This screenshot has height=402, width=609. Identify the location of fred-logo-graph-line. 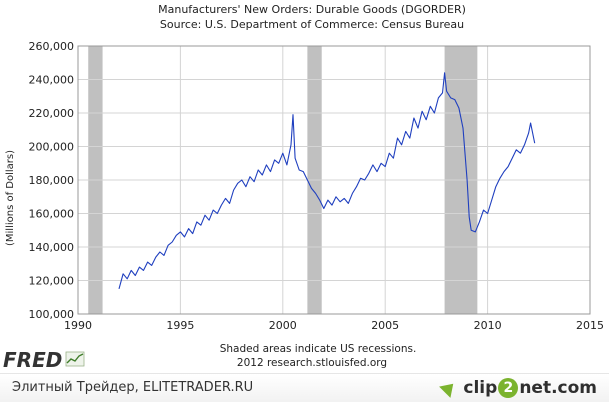
(75, 358).